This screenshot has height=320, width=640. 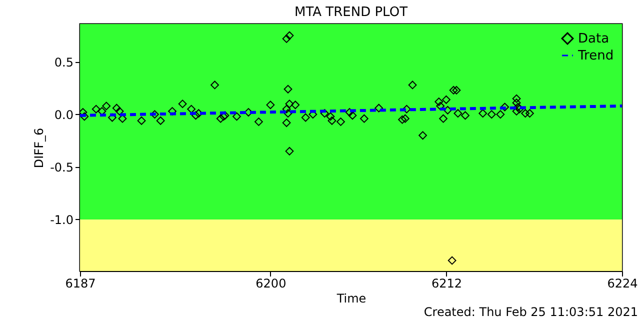 I want to click on y-tick-label: -1.0, so click(x=62, y=220).